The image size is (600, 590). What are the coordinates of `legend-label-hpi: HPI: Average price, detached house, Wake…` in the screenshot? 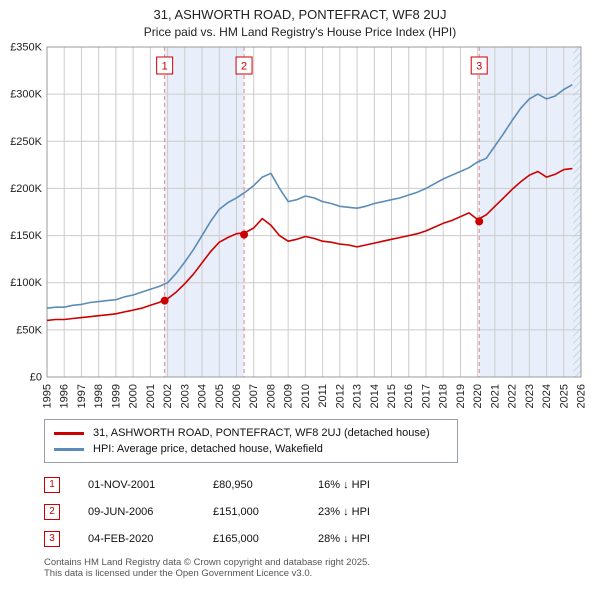 It's located at (208, 449).